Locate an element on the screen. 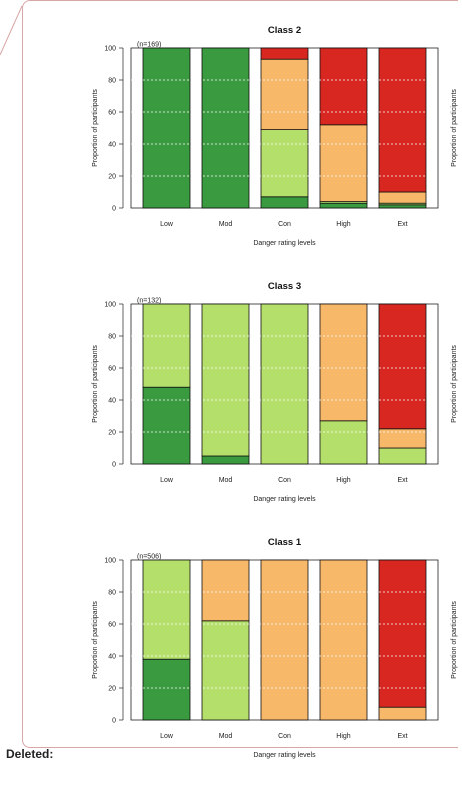  bar-segment-con-mod is located at coordinates (225, 590).